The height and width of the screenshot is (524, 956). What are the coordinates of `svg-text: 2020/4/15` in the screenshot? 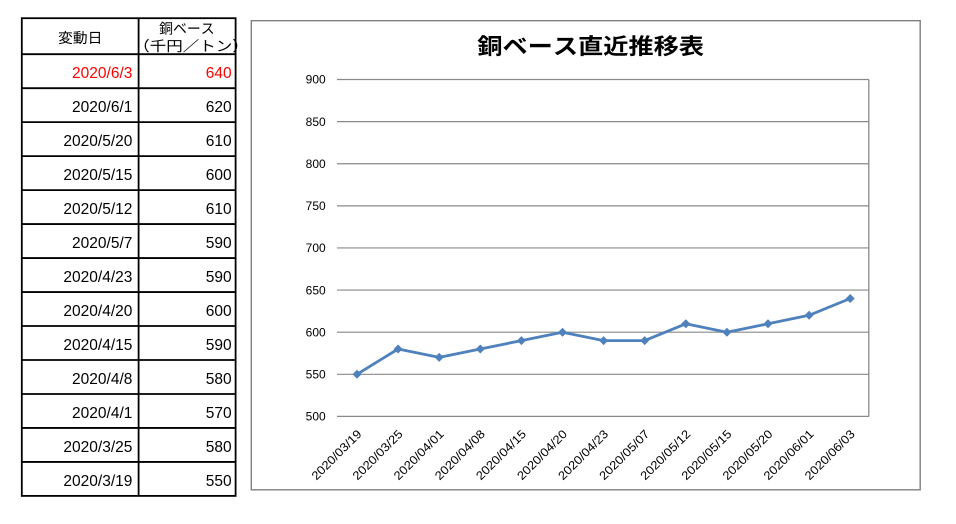 It's located at (97, 345).